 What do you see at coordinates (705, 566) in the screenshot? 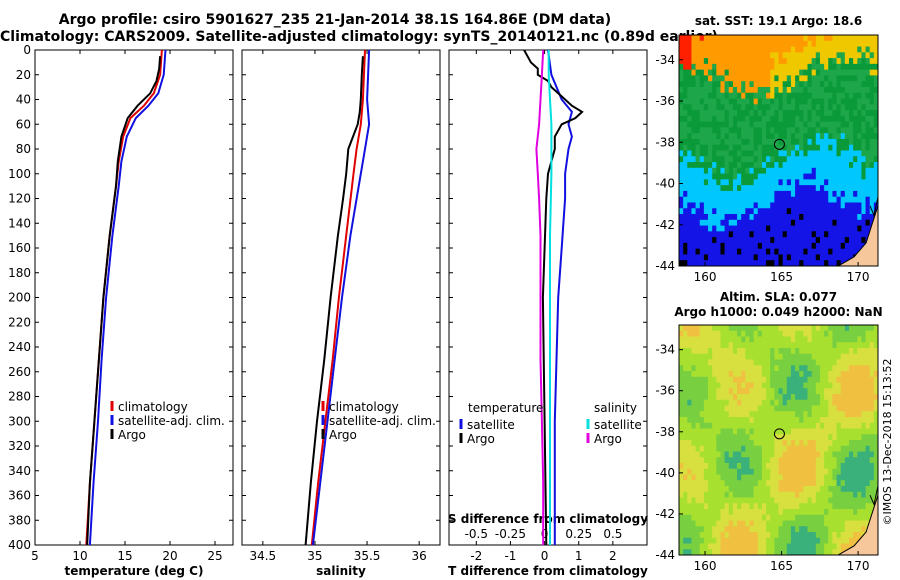
I see `lon-tick-label: 160` at bounding box center [705, 566].